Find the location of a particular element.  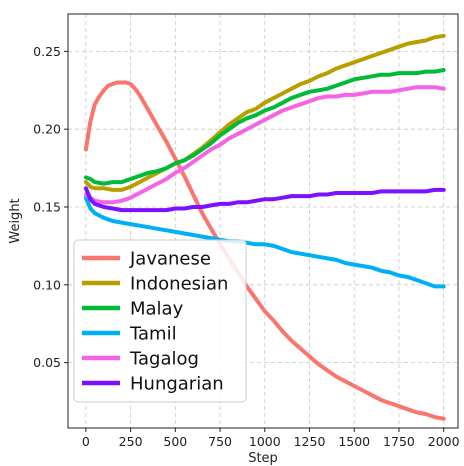

legend-label: Javanese is located at coordinates (170, 259).